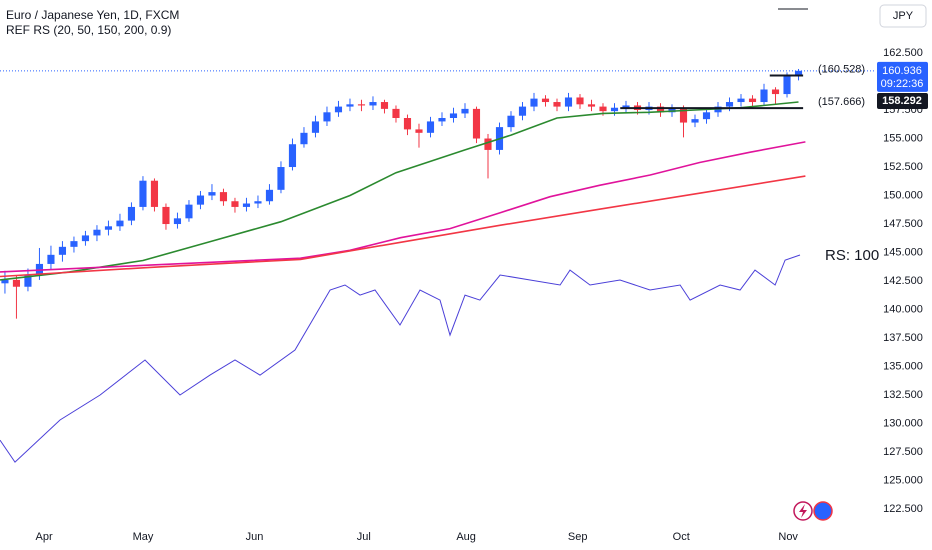 Image resolution: width=932 pixels, height=550 pixels. Describe the element at coordinates (903, 16) in the screenshot. I see `currency-button` at that location.